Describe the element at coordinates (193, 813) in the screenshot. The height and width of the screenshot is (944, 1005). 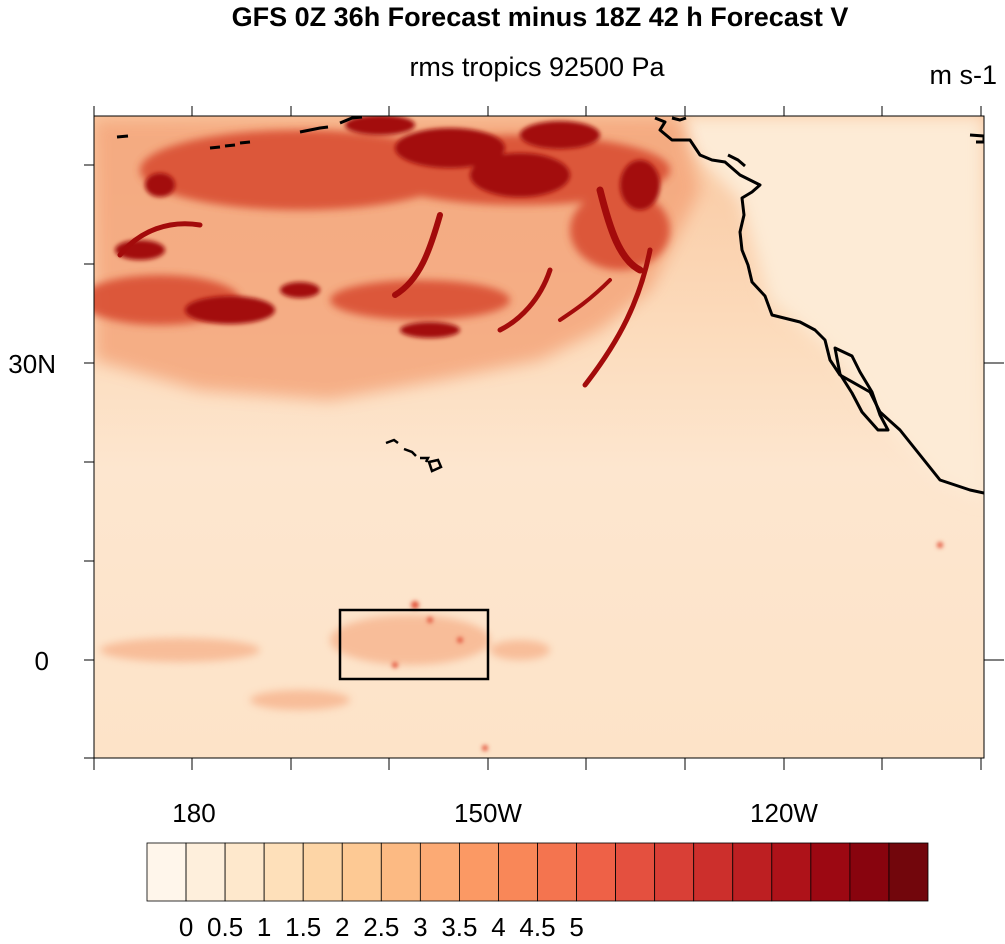
I see `lon-label-180: 180` at that location.